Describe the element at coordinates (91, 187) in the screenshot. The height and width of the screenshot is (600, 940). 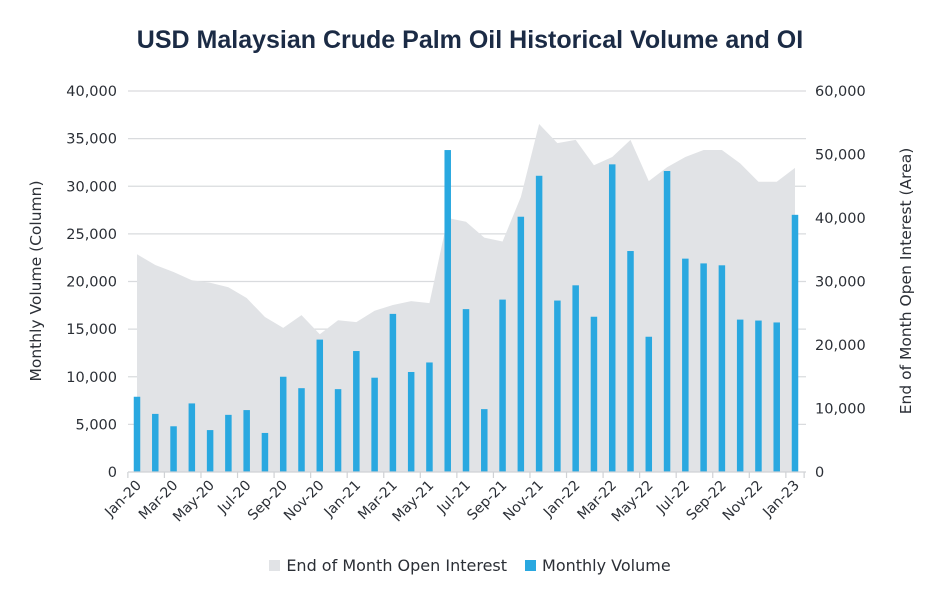
I see `y-tick-label-left: 30,000` at that location.